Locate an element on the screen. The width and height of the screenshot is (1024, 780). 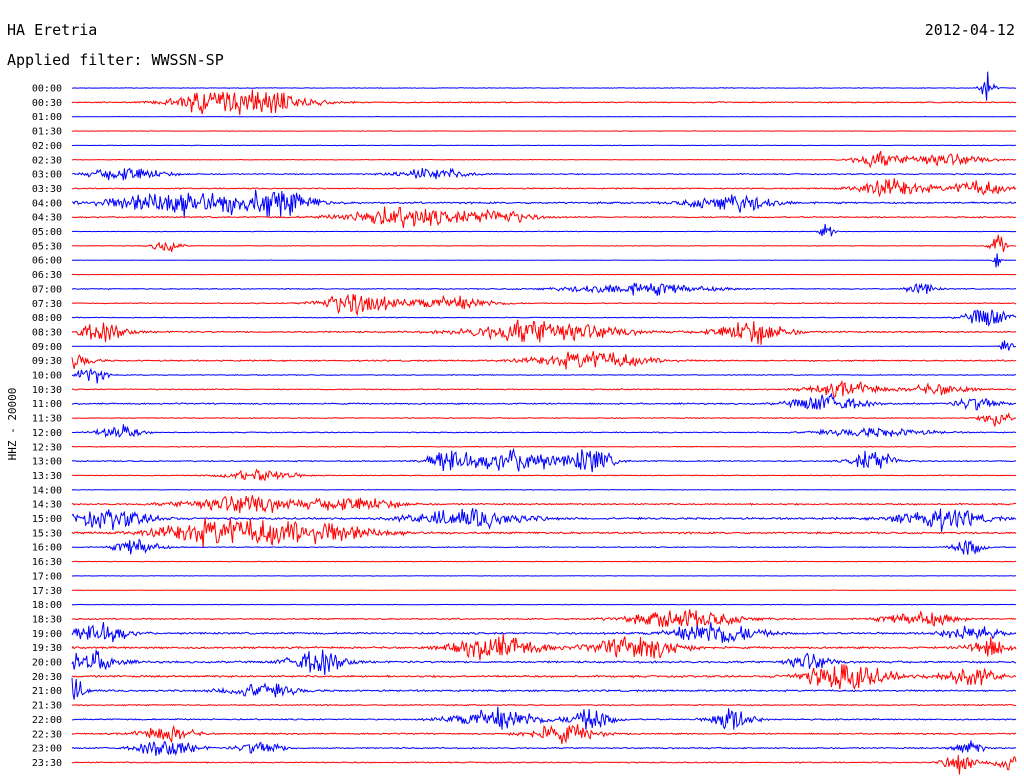
row-time-label: 20:00 is located at coordinates (47, 663).